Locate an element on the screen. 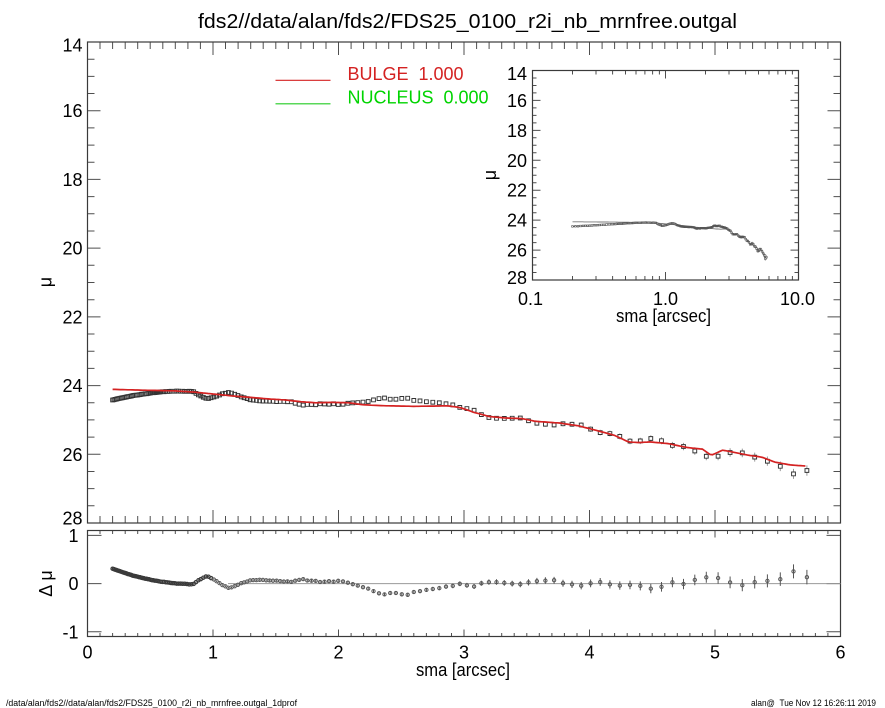 Image resolution: width=885 pixels, height=708 pixels. svg-text:alan@ Tue Nov 12 16:26:11 201: alan@ Tue Nov 12 16:26:11 2019 is located at coordinates (813, 703).